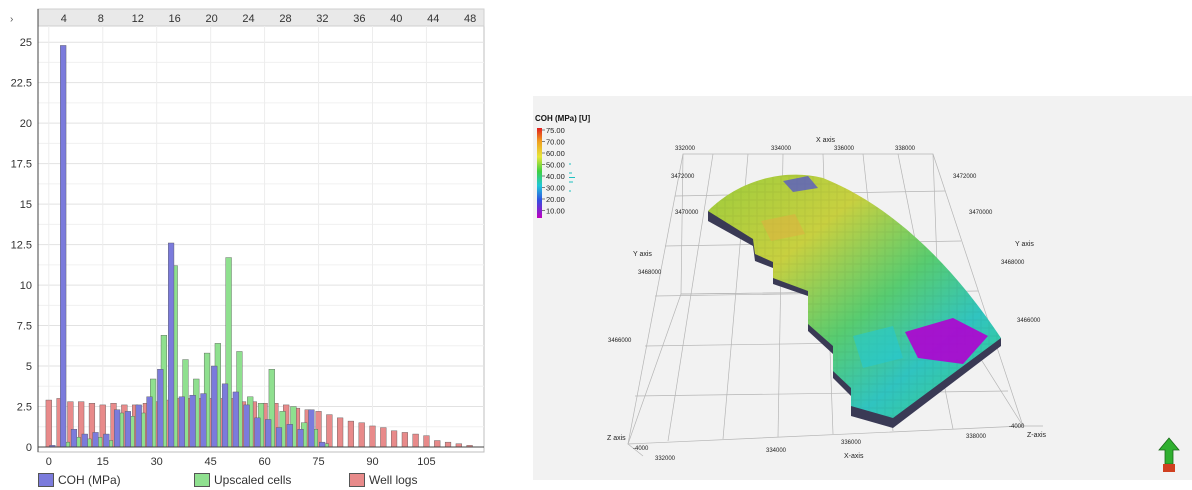 Image resolution: width=1192 pixels, height=490 pixels. I want to click on legend-label-upscaled: Upscaled cells, so click(253, 480).